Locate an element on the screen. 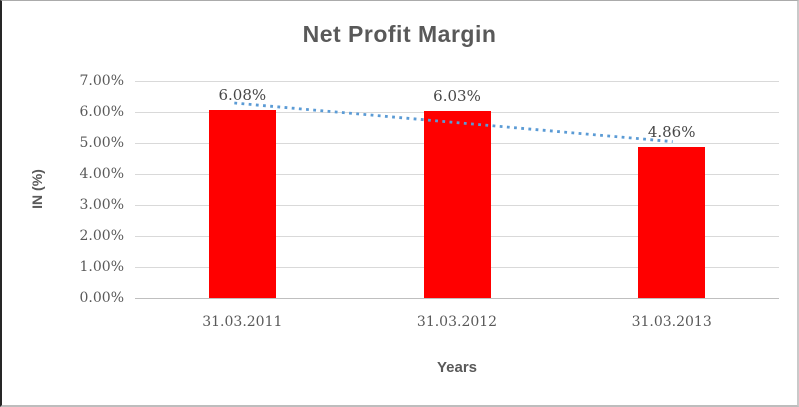 This screenshot has width=799, height=407. data-label: 6.03% is located at coordinates (457, 96).